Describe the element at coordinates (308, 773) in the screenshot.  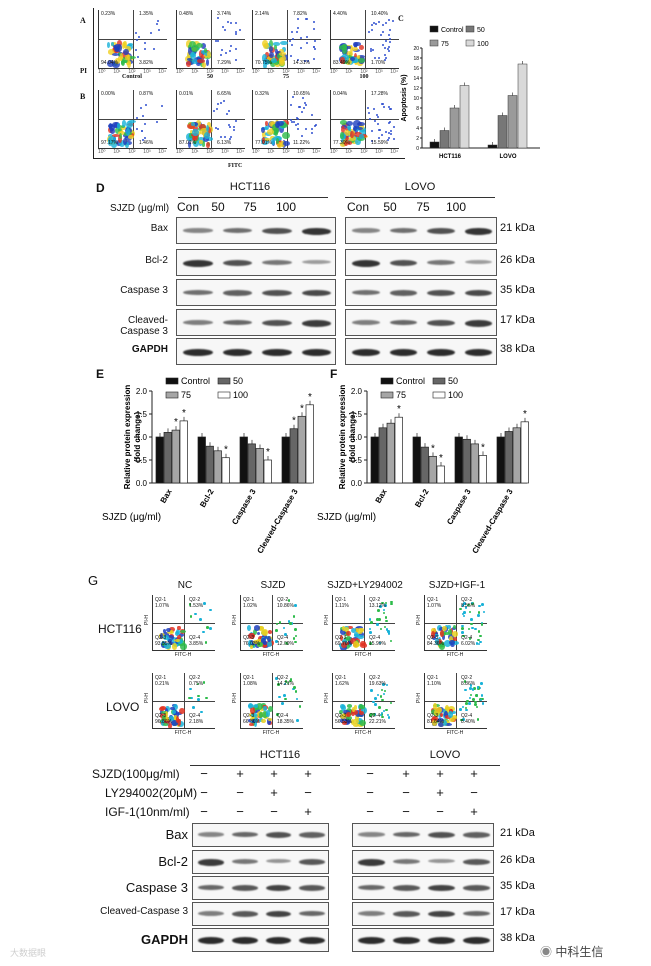
I see `treatment-sign: +` at that location.